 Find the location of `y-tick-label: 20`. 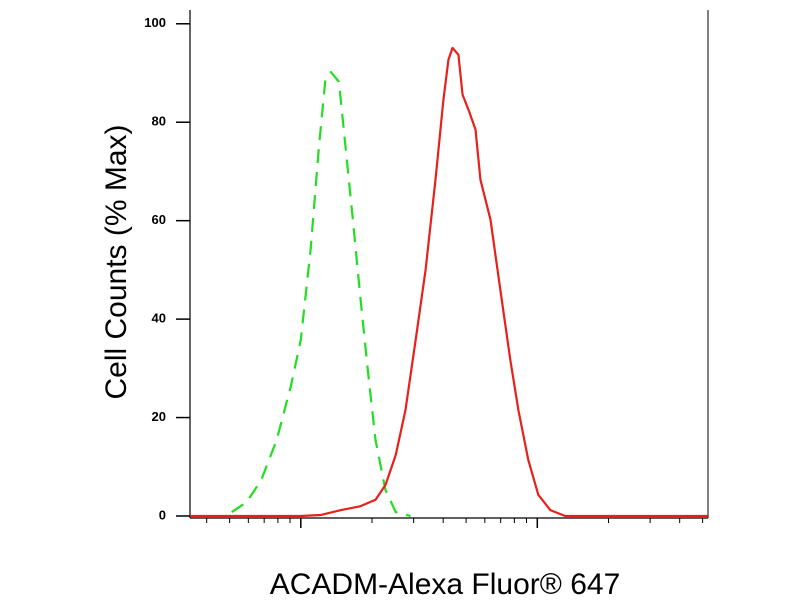

y-tick-label: 20 is located at coordinates (159, 416).